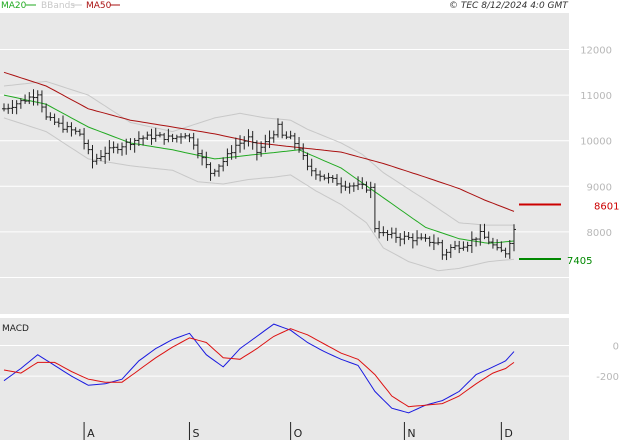 The height and width of the screenshot is (440, 627). Describe the element at coordinates (15, 329) in the screenshot. I see `macd-title: MACD` at that location.